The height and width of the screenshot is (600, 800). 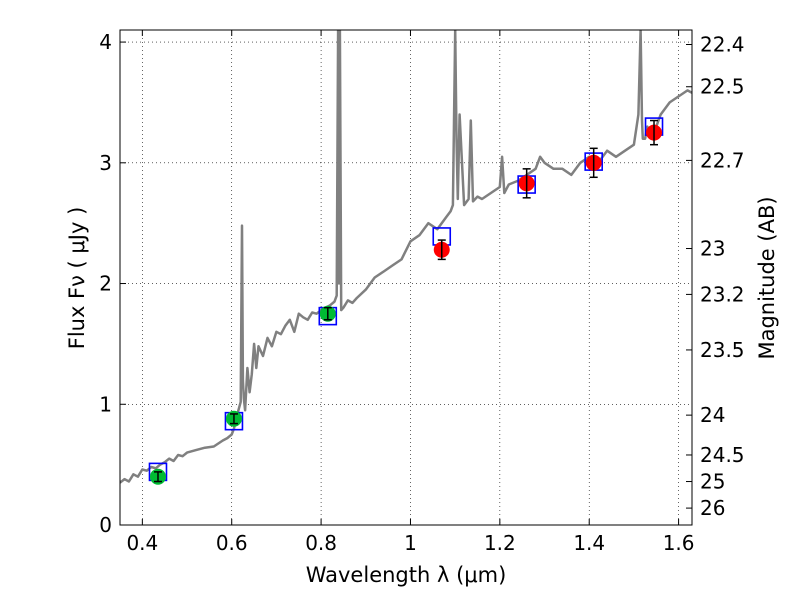 I want to click on right-tick-label: 22.7, so click(x=722, y=160).